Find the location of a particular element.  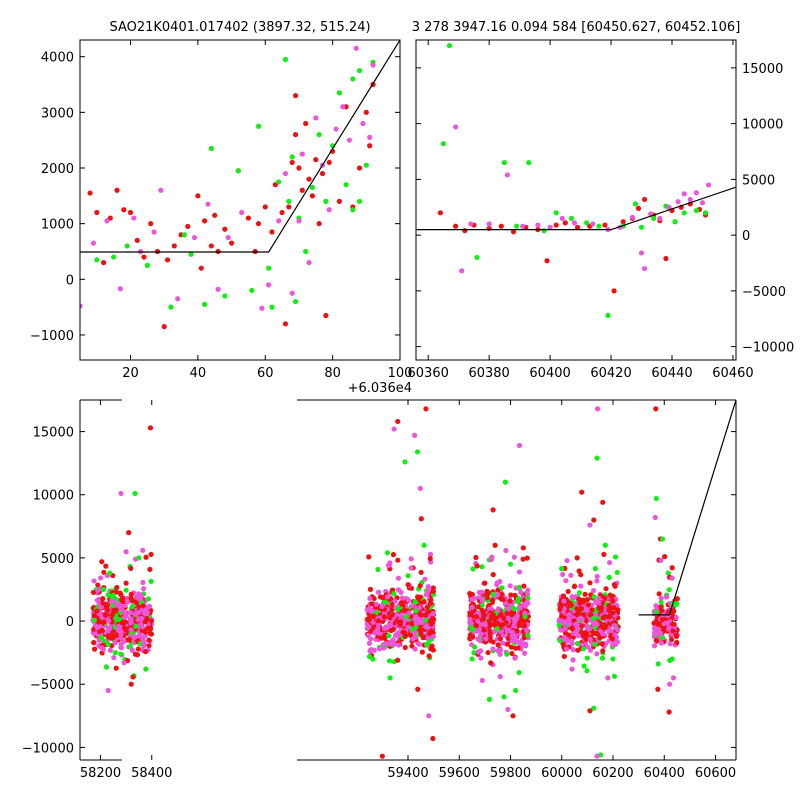

x-tick-label: 60600 is located at coordinates (715, 773).